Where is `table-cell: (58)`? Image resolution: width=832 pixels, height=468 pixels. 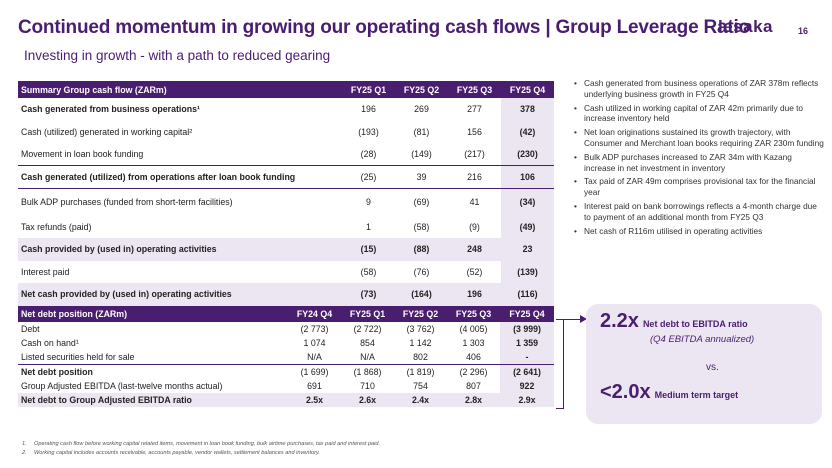 table-cell: (58) is located at coordinates (421, 226).